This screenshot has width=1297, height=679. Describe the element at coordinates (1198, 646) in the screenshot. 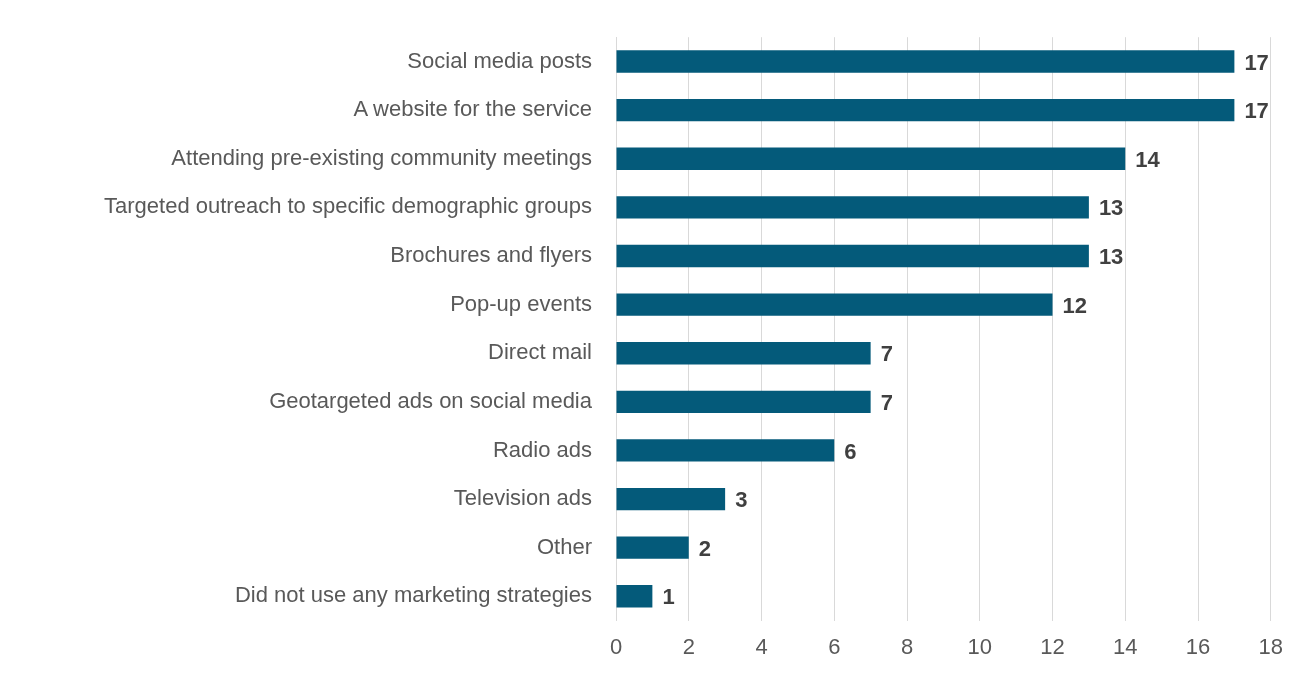

I see `x-tick-label: 16` at that location.